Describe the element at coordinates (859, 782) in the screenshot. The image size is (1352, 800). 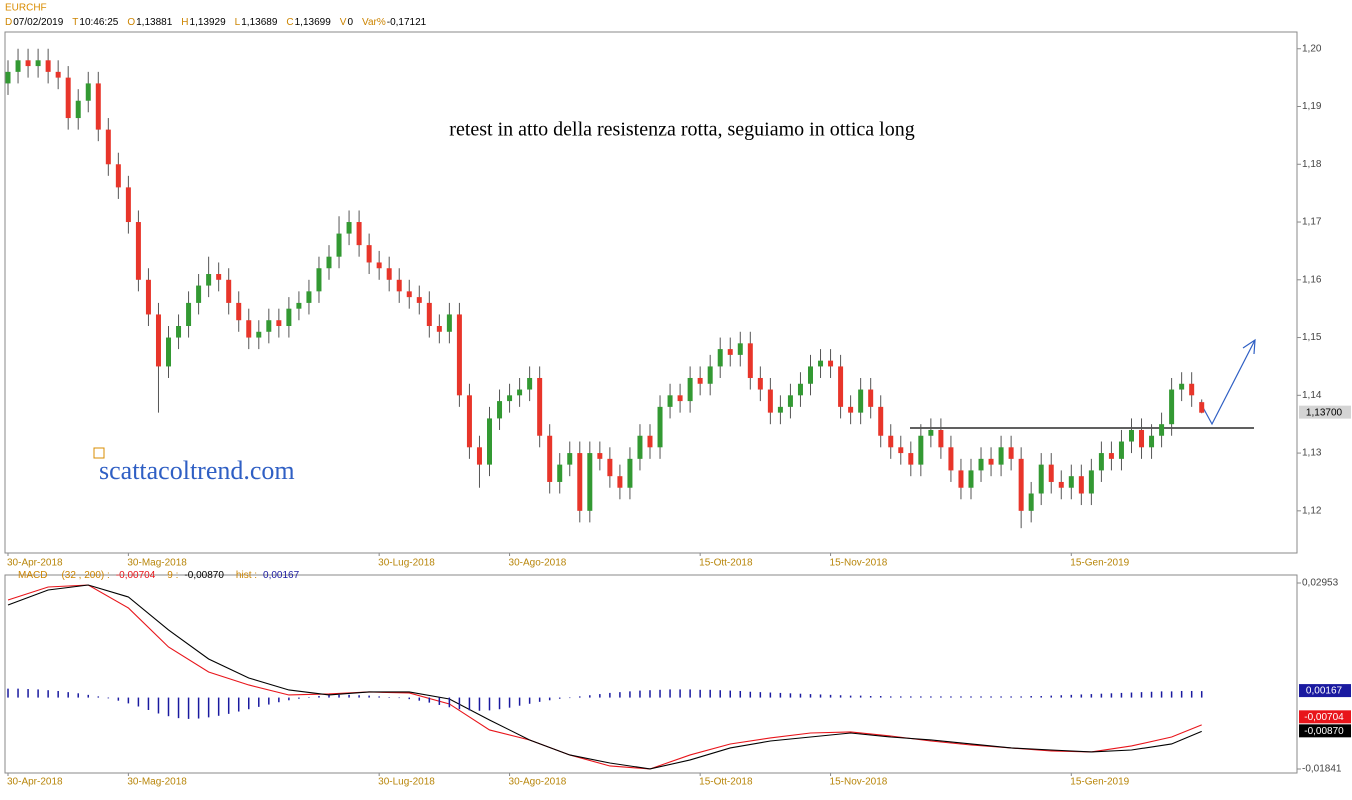
I see `x-tick-label: 15-Nov-2018` at that location.